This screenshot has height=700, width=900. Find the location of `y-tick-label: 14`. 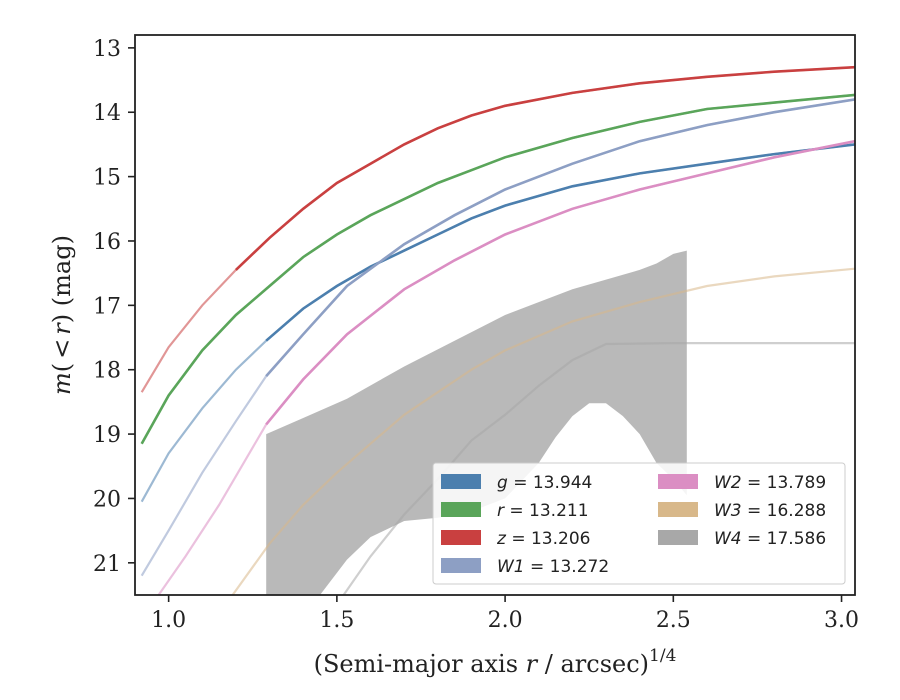

y-tick-label: 14 is located at coordinates (107, 113).